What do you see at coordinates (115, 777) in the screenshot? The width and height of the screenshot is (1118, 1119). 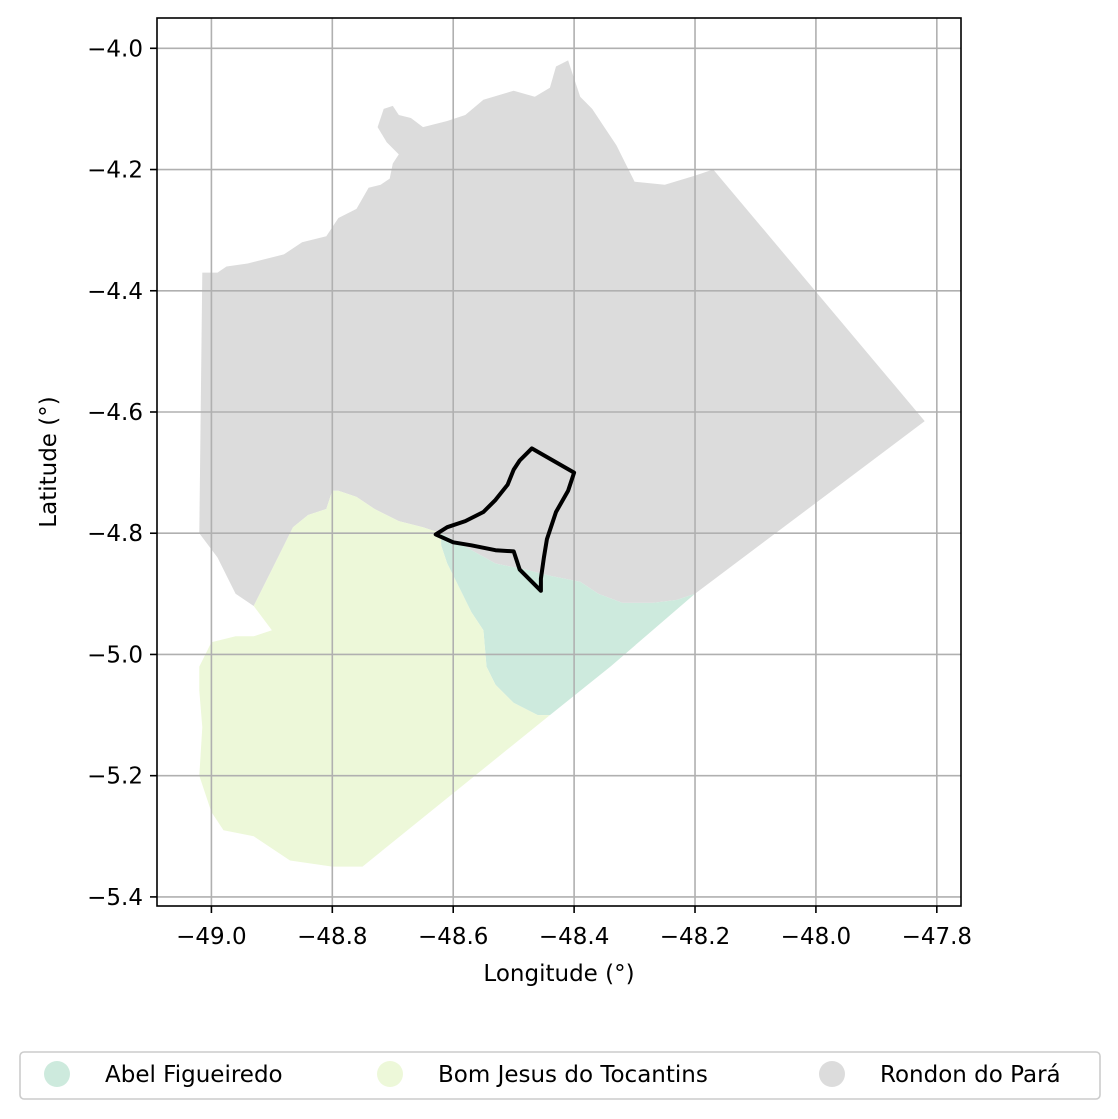 I see `y-tick-label: −5.2` at bounding box center [115, 777].